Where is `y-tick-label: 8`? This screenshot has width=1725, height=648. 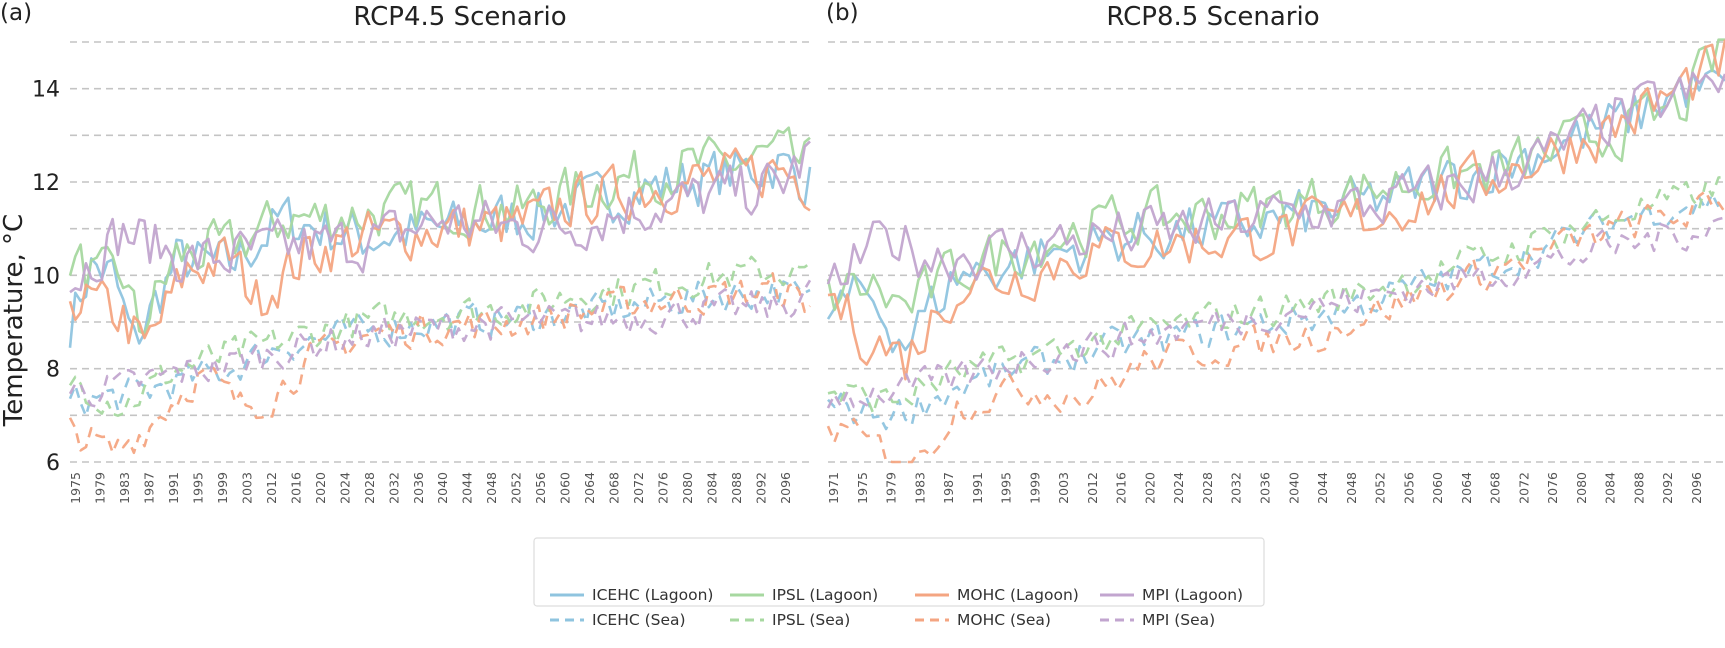
y-tick-label: 8 is located at coordinates (53, 370).